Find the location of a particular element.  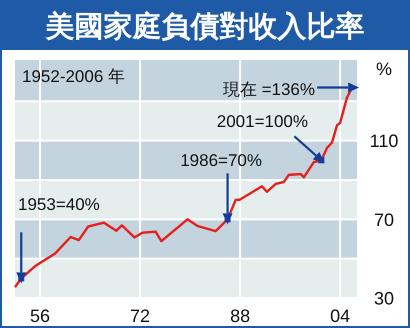

x-tick-label: 56 is located at coordinates (40, 316).